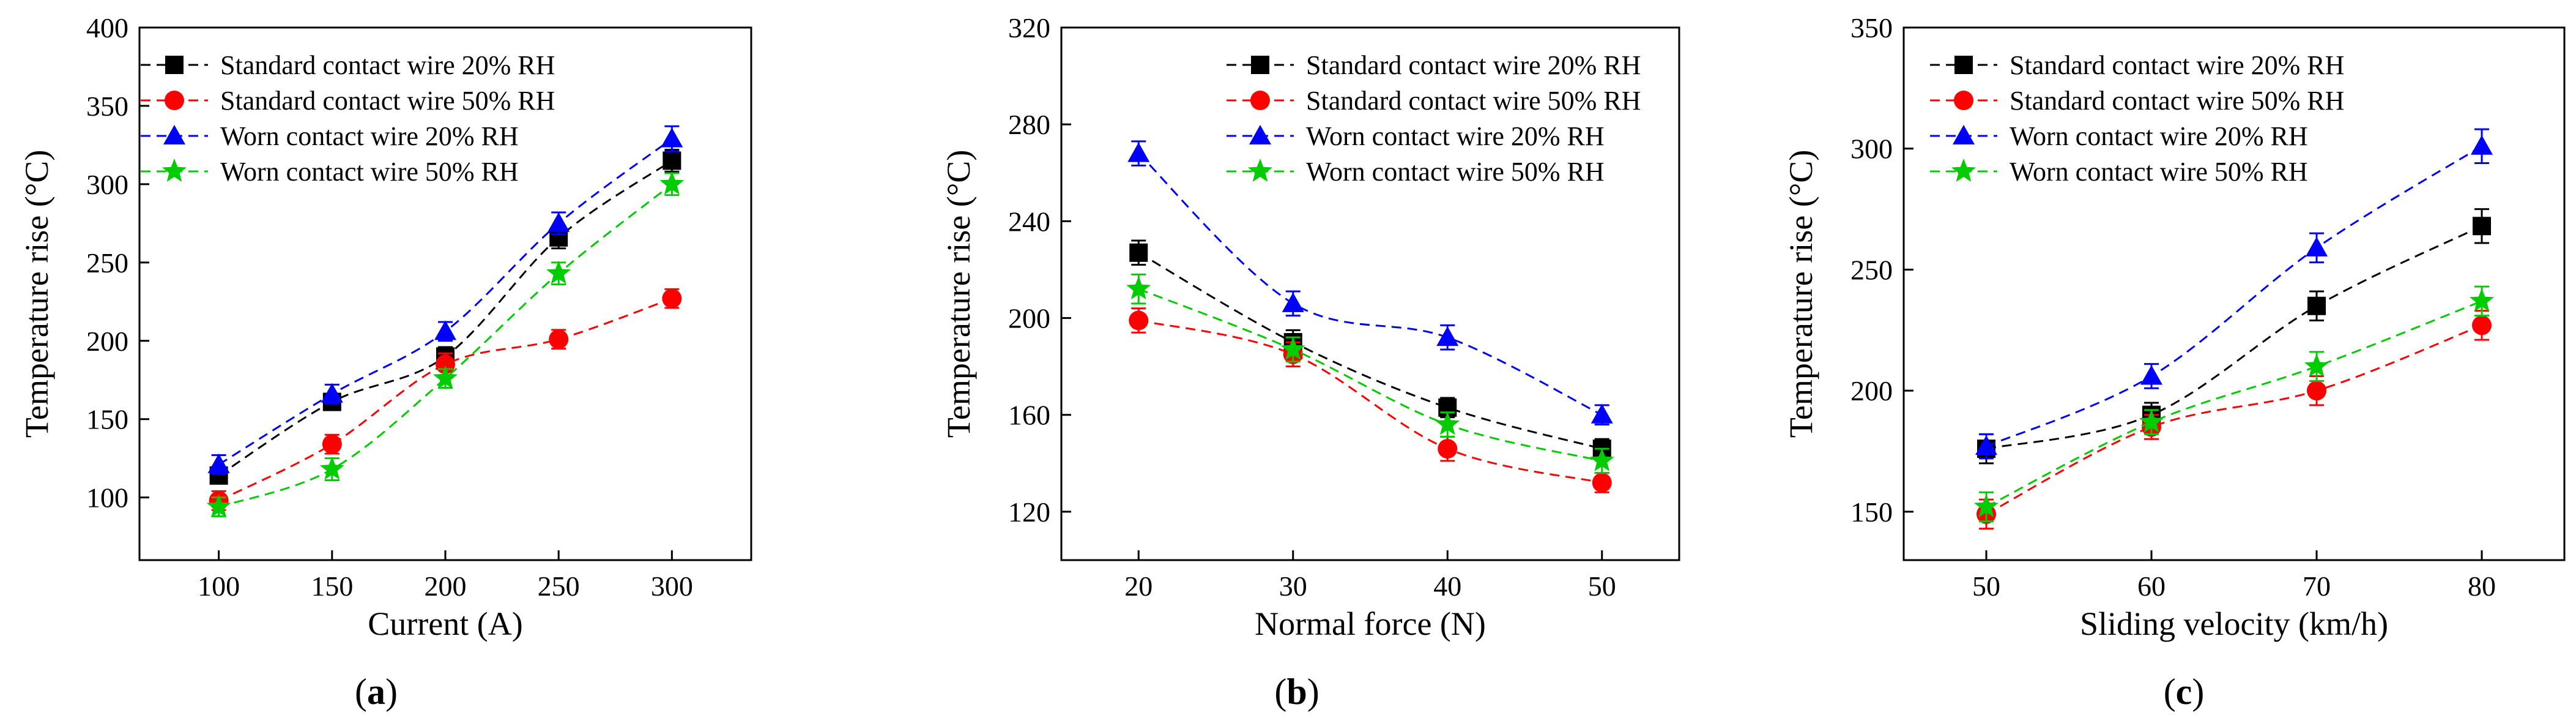  I want to click on y-tick-label: 200, so click(107, 341).